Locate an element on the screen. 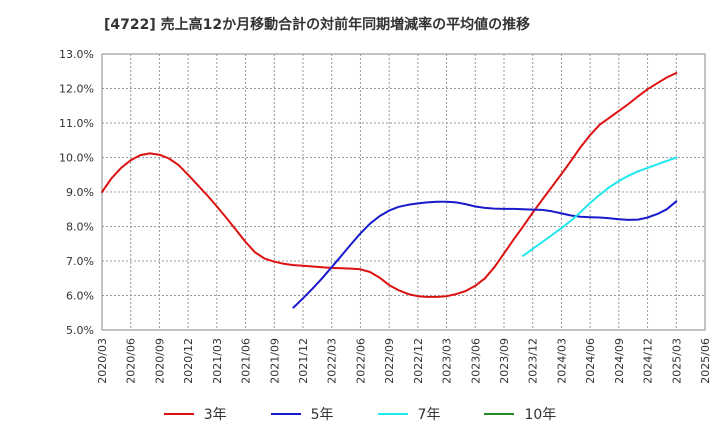 The image size is (720, 440). y-tick-label: 9.0% is located at coordinates (80, 192).